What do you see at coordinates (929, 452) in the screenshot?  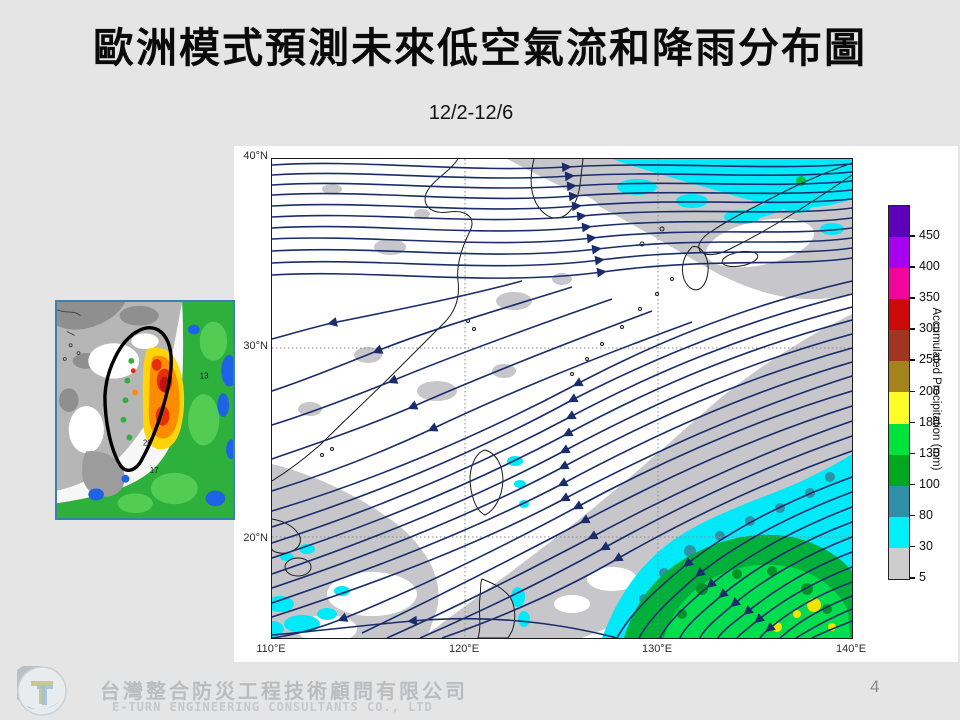 I see `colorbar-tick-label: 130` at bounding box center [929, 452].